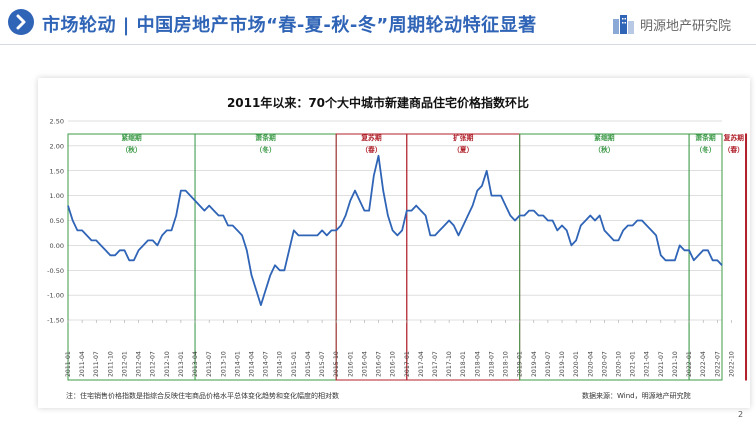 This screenshot has width=756, height=424. I want to click on x-tick-label: 2020-10, so click(618, 364).